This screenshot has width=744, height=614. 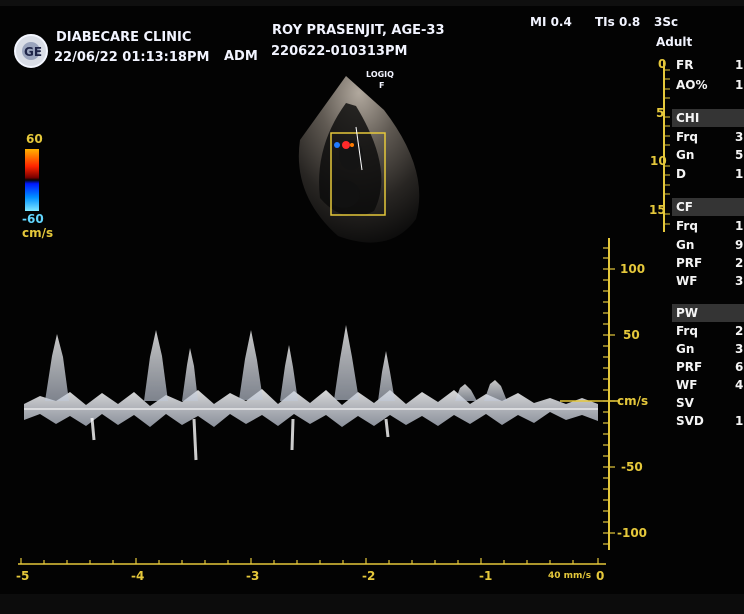 What do you see at coordinates (708, 118) in the screenshot?
I see `chi-section-bar` at bounding box center [708, 118].